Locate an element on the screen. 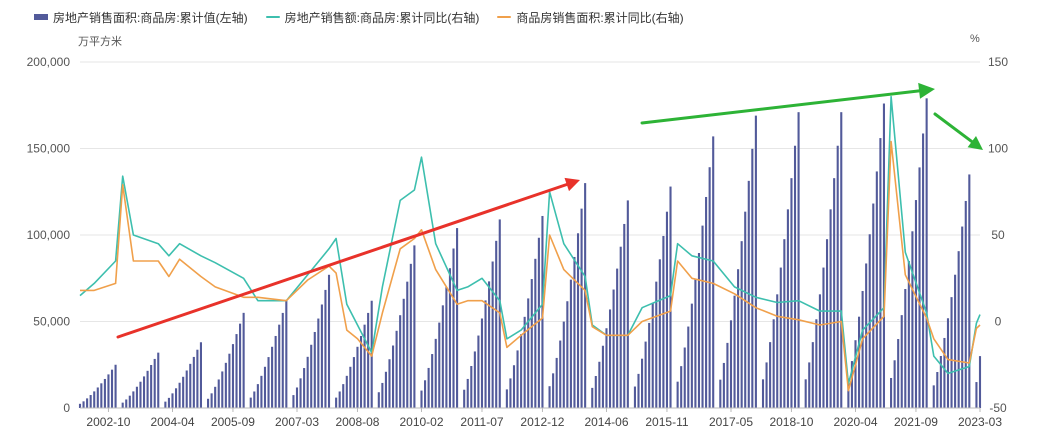 This screenshot has height=440, width=1046. left-tick-label: 50,000 is located at coordinates (51, 322).